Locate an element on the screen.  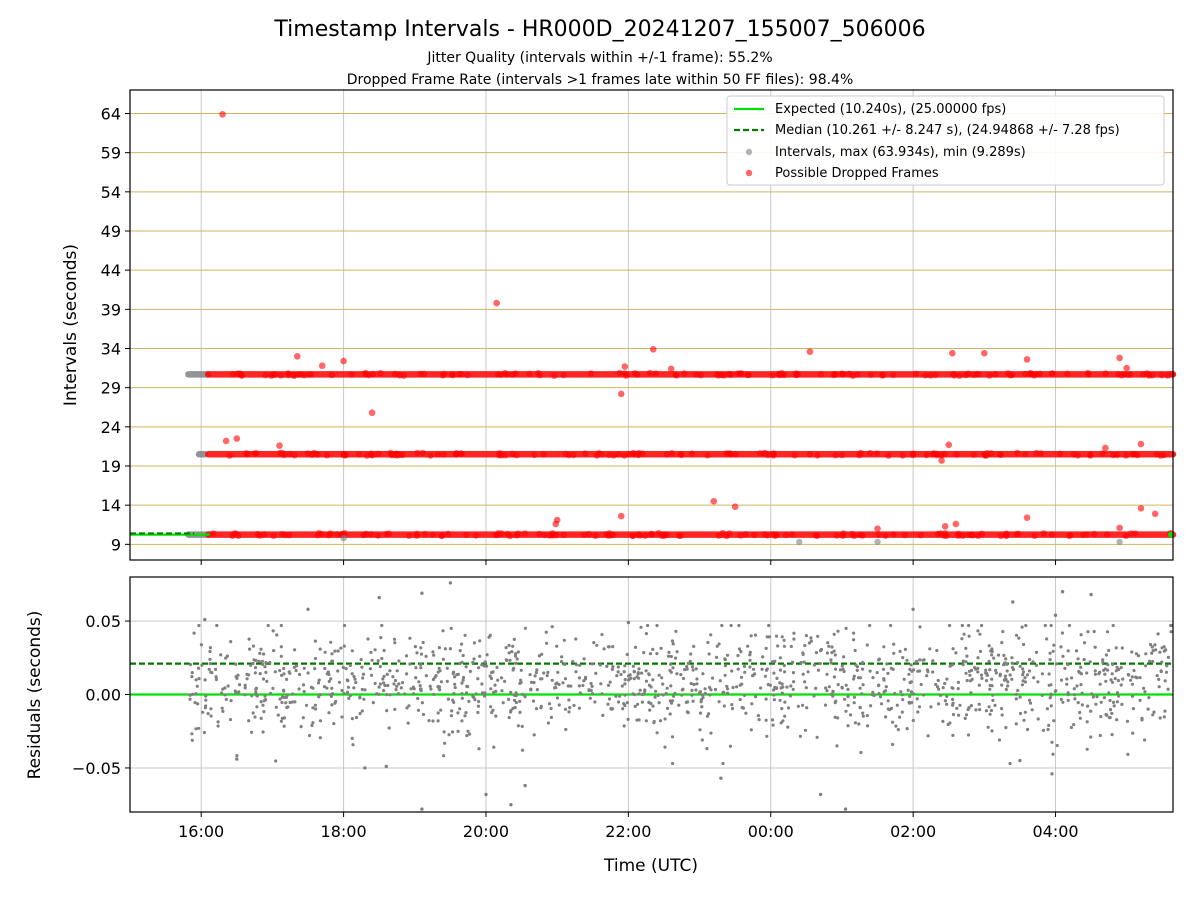
legend-dropped-swatch is located at coordinates (749, 173).